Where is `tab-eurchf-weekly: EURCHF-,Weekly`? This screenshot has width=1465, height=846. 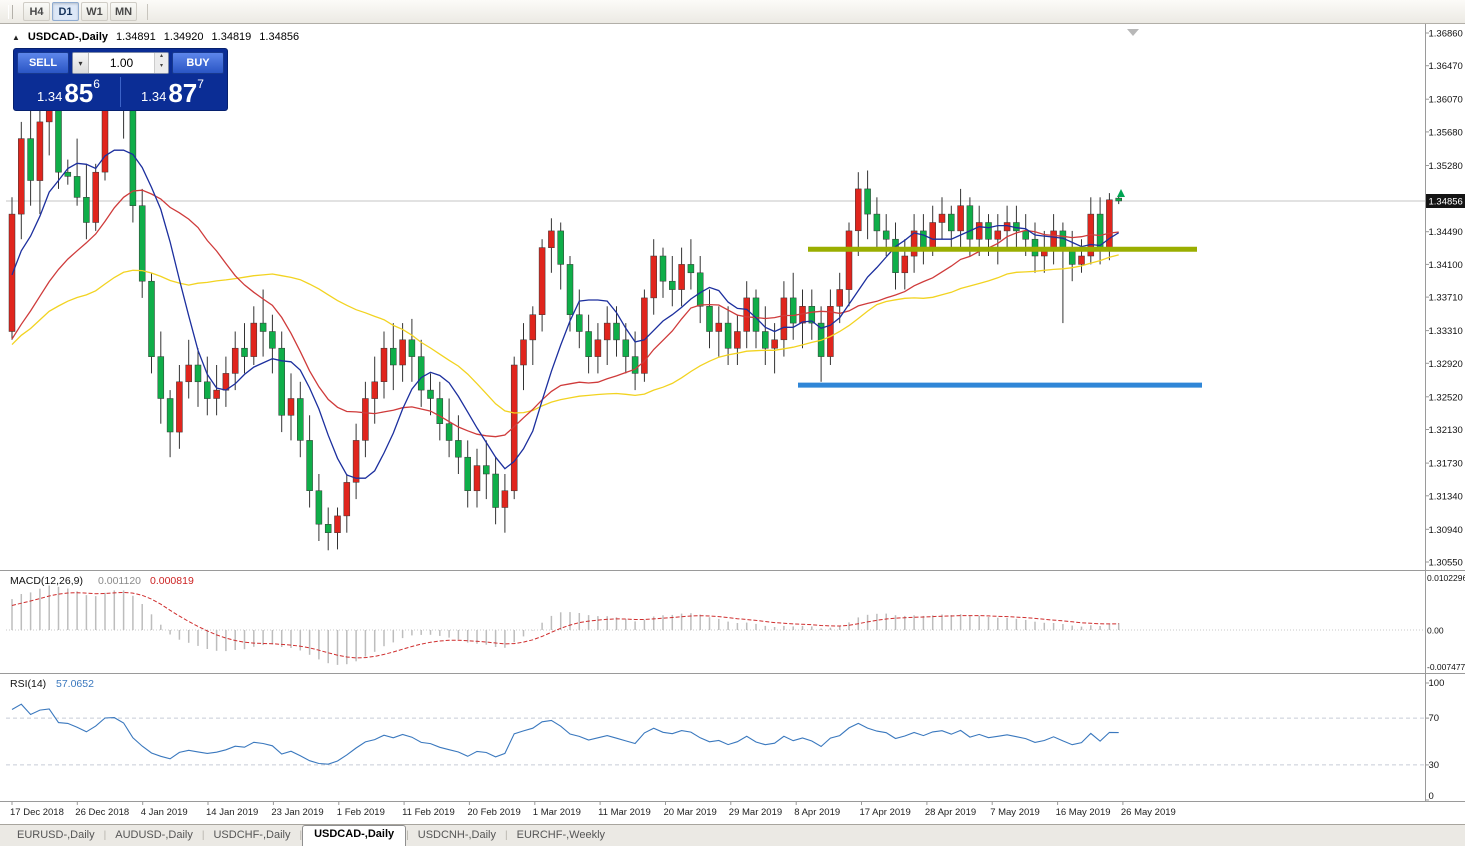 tab-eurchf-weekly: EURCHF-,Weekly is located at coordinates (561, 835).